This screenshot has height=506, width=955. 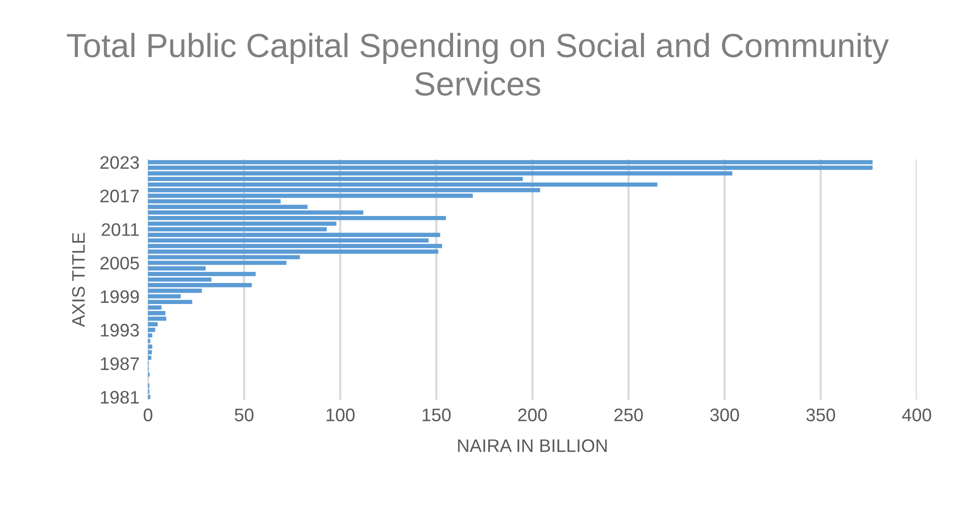 I want to click on x-tick-label: 250, so click(x=628, y=415).